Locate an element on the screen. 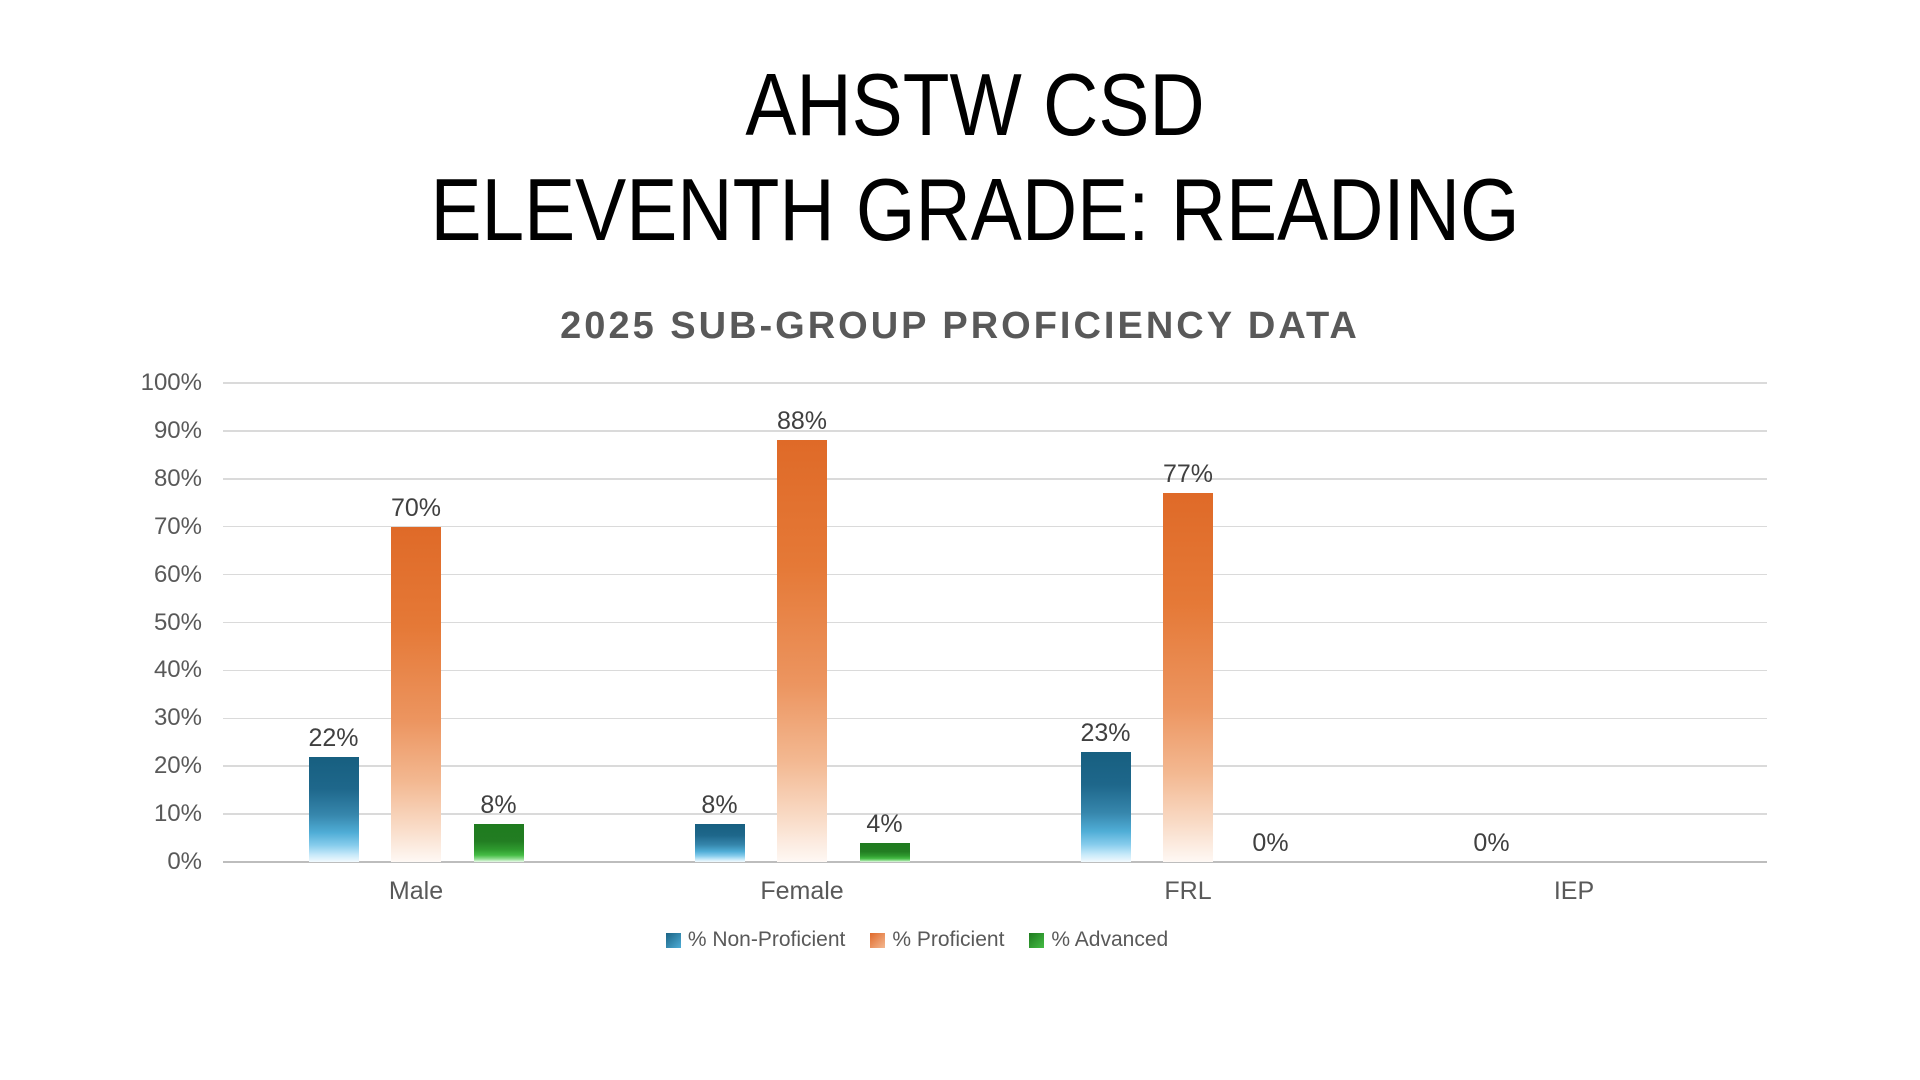 The width and height of the screenshot is (1920, 1080). y-axis-tick-label: 90% is located at coordinates (177, 430).